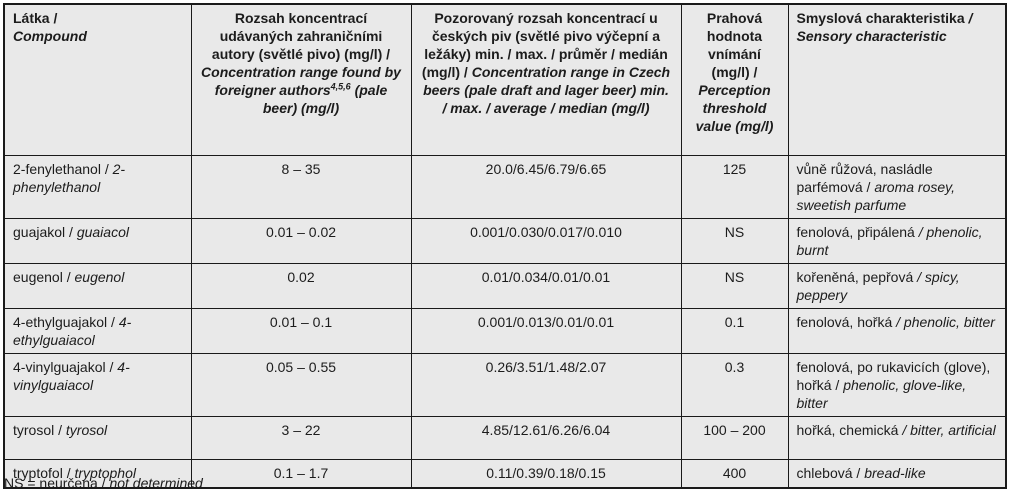 The image size is (1009, 496). I want to click on header-foreign-range-citation: 4,5,6, so click(340, 86).